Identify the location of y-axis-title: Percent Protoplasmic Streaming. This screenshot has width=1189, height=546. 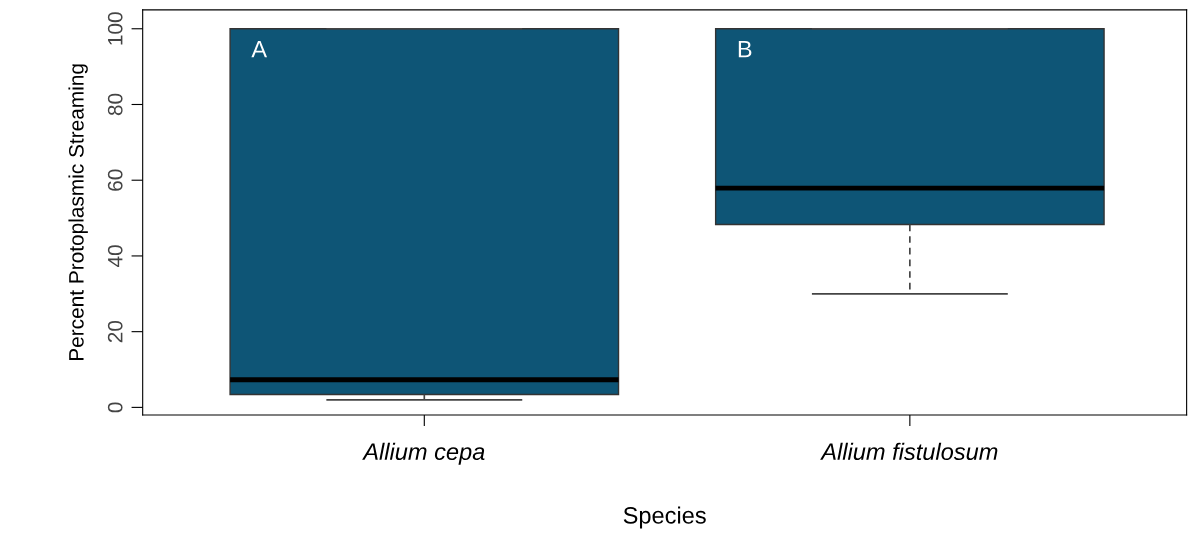
(78, 212).